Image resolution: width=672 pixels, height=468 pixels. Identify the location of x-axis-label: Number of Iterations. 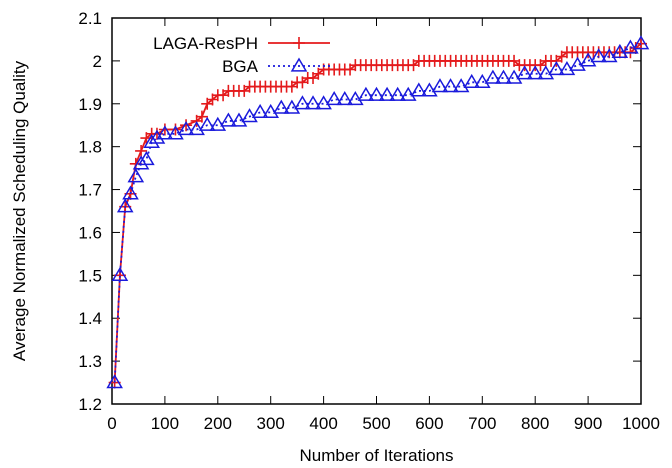
(376, 455).